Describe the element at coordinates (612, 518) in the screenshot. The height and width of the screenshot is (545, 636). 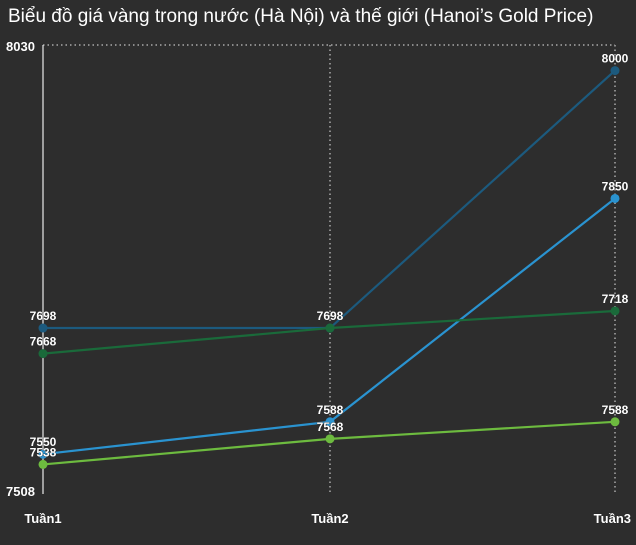
I see `x-tick-label: Tuần3` at that location.